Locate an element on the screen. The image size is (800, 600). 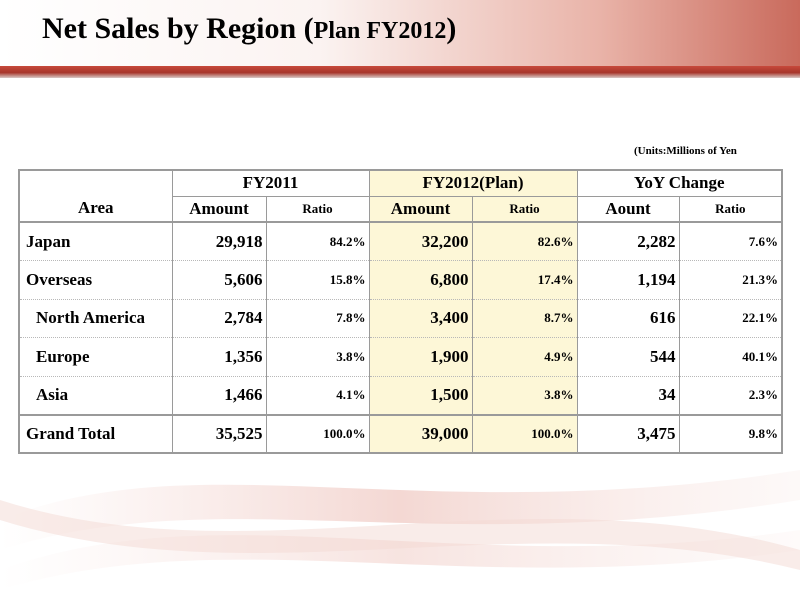
cell-yoy-amount: 544 is located at coordinates (628, 357).